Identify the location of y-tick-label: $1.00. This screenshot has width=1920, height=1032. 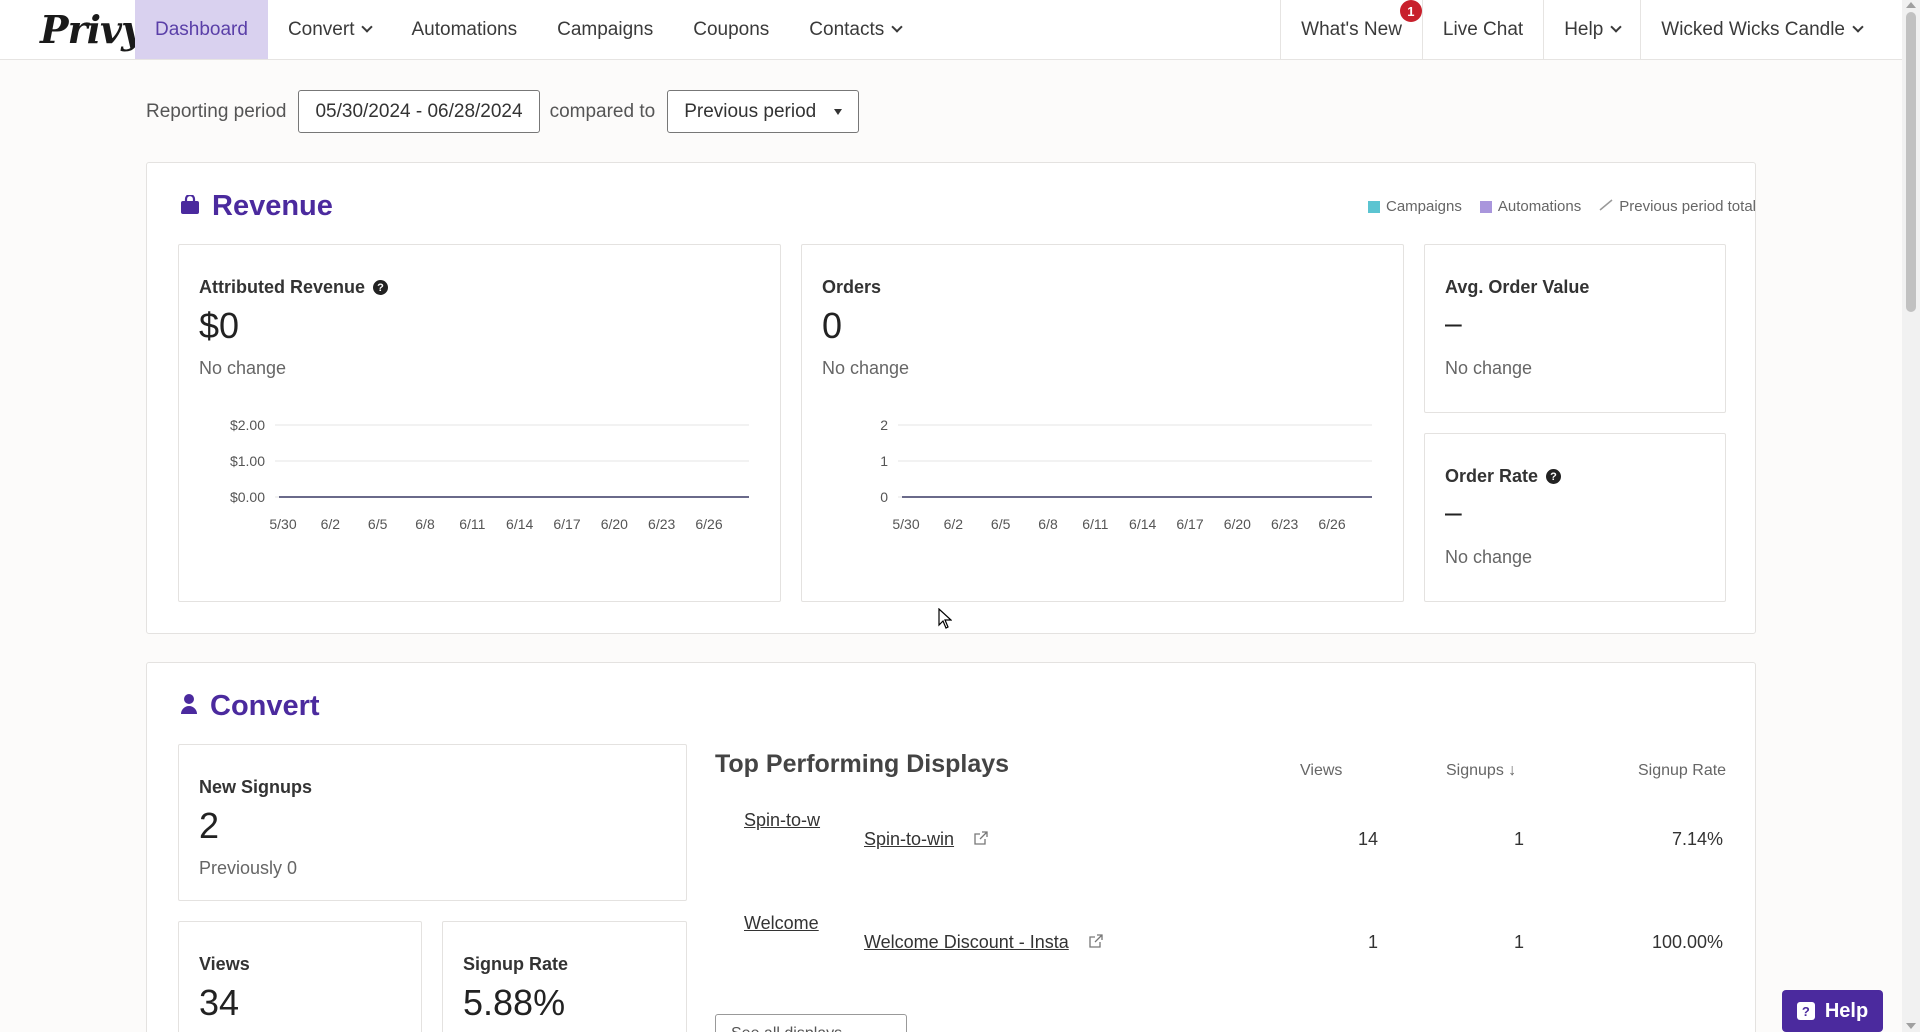
(247, 461).